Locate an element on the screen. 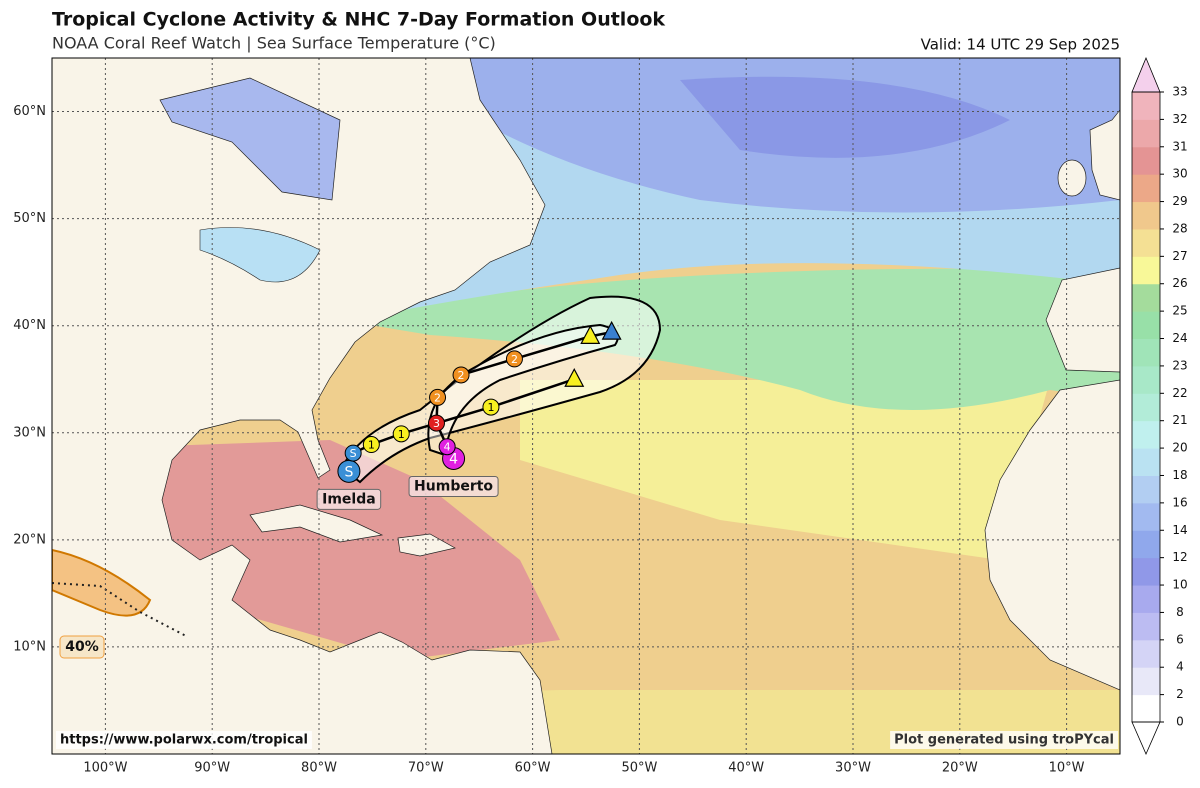 The width and height of the screenshot is (1200, 788). ocean-yellow is located at coordinates (785, 470).